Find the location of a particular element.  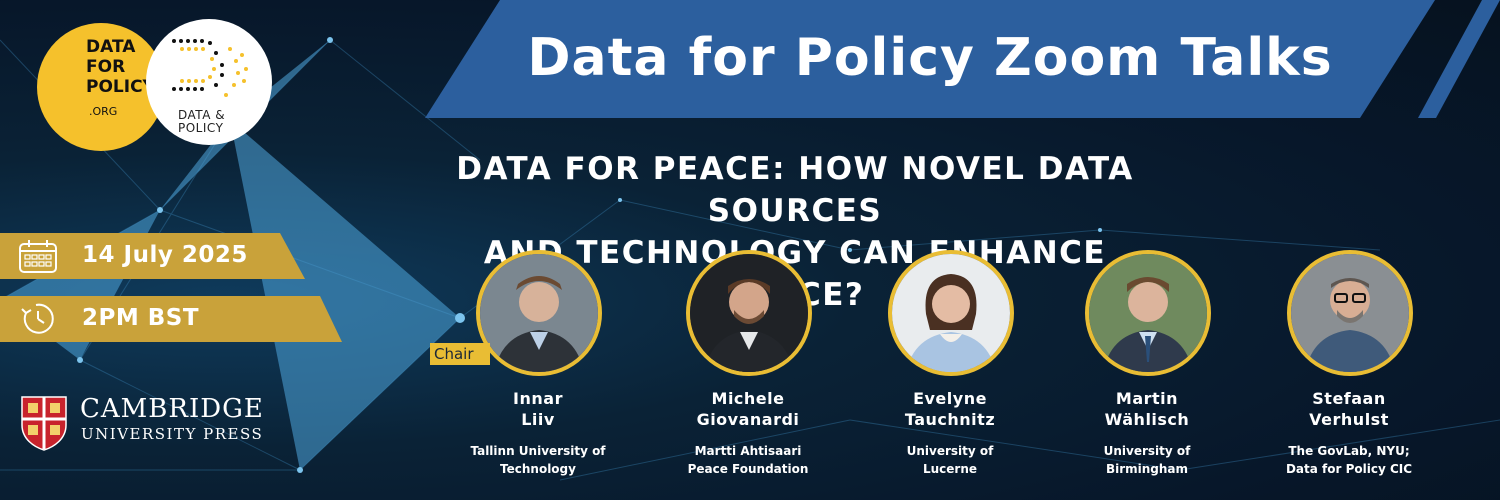

logo-org-text: .ORG is located at coordinates (103, 111).